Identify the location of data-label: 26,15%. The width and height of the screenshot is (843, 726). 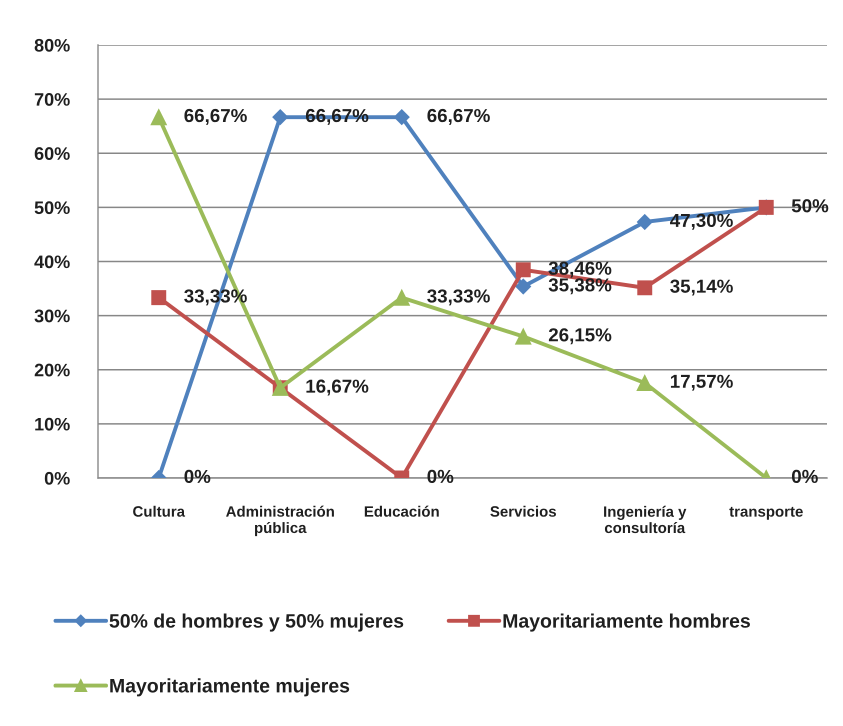
(580, 336).